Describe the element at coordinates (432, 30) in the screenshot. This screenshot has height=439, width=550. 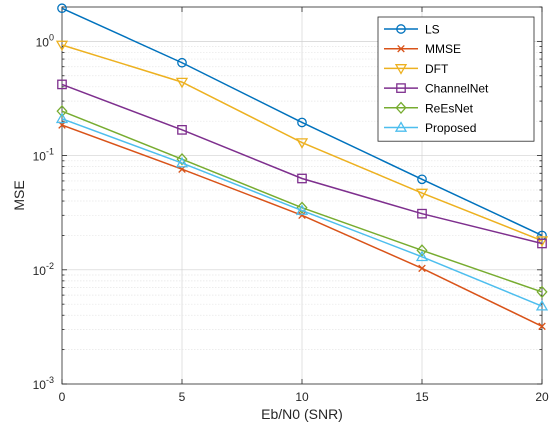
I see `legend-label: LS` at that location.